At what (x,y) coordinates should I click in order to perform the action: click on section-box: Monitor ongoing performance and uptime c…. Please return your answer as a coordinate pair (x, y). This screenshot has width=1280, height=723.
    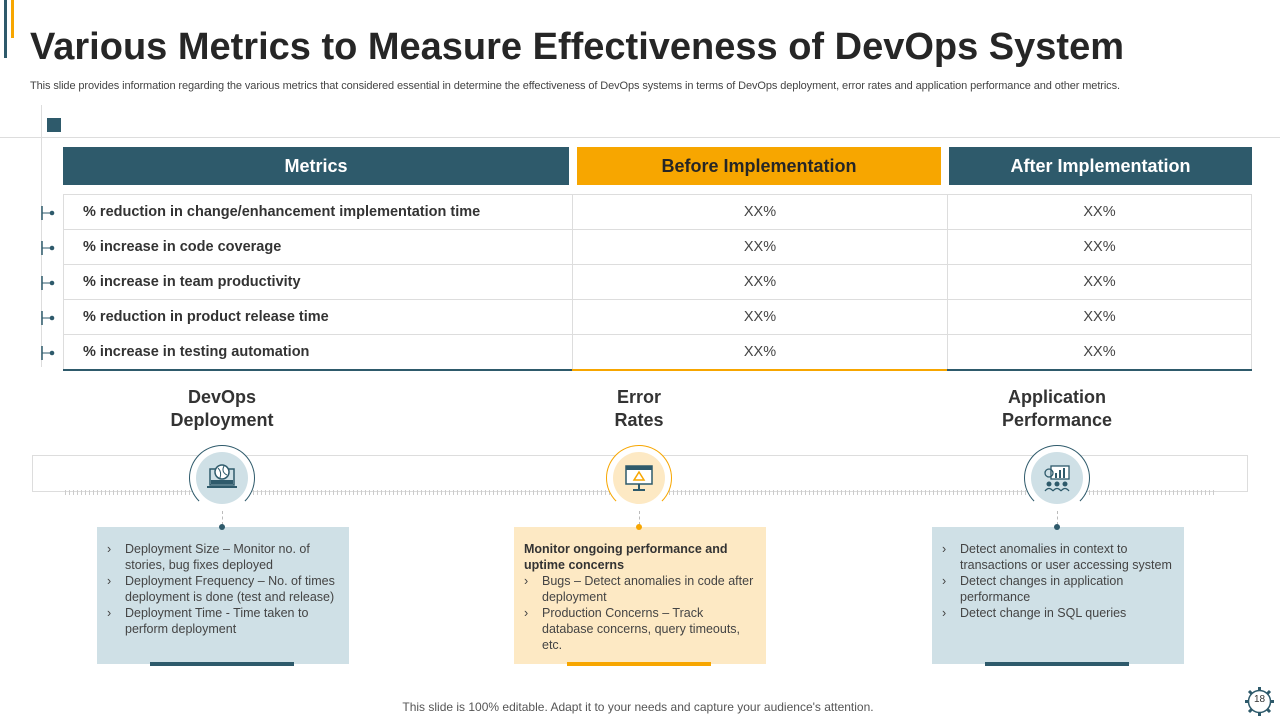
    Looking at the image, I should click on (640, 595).